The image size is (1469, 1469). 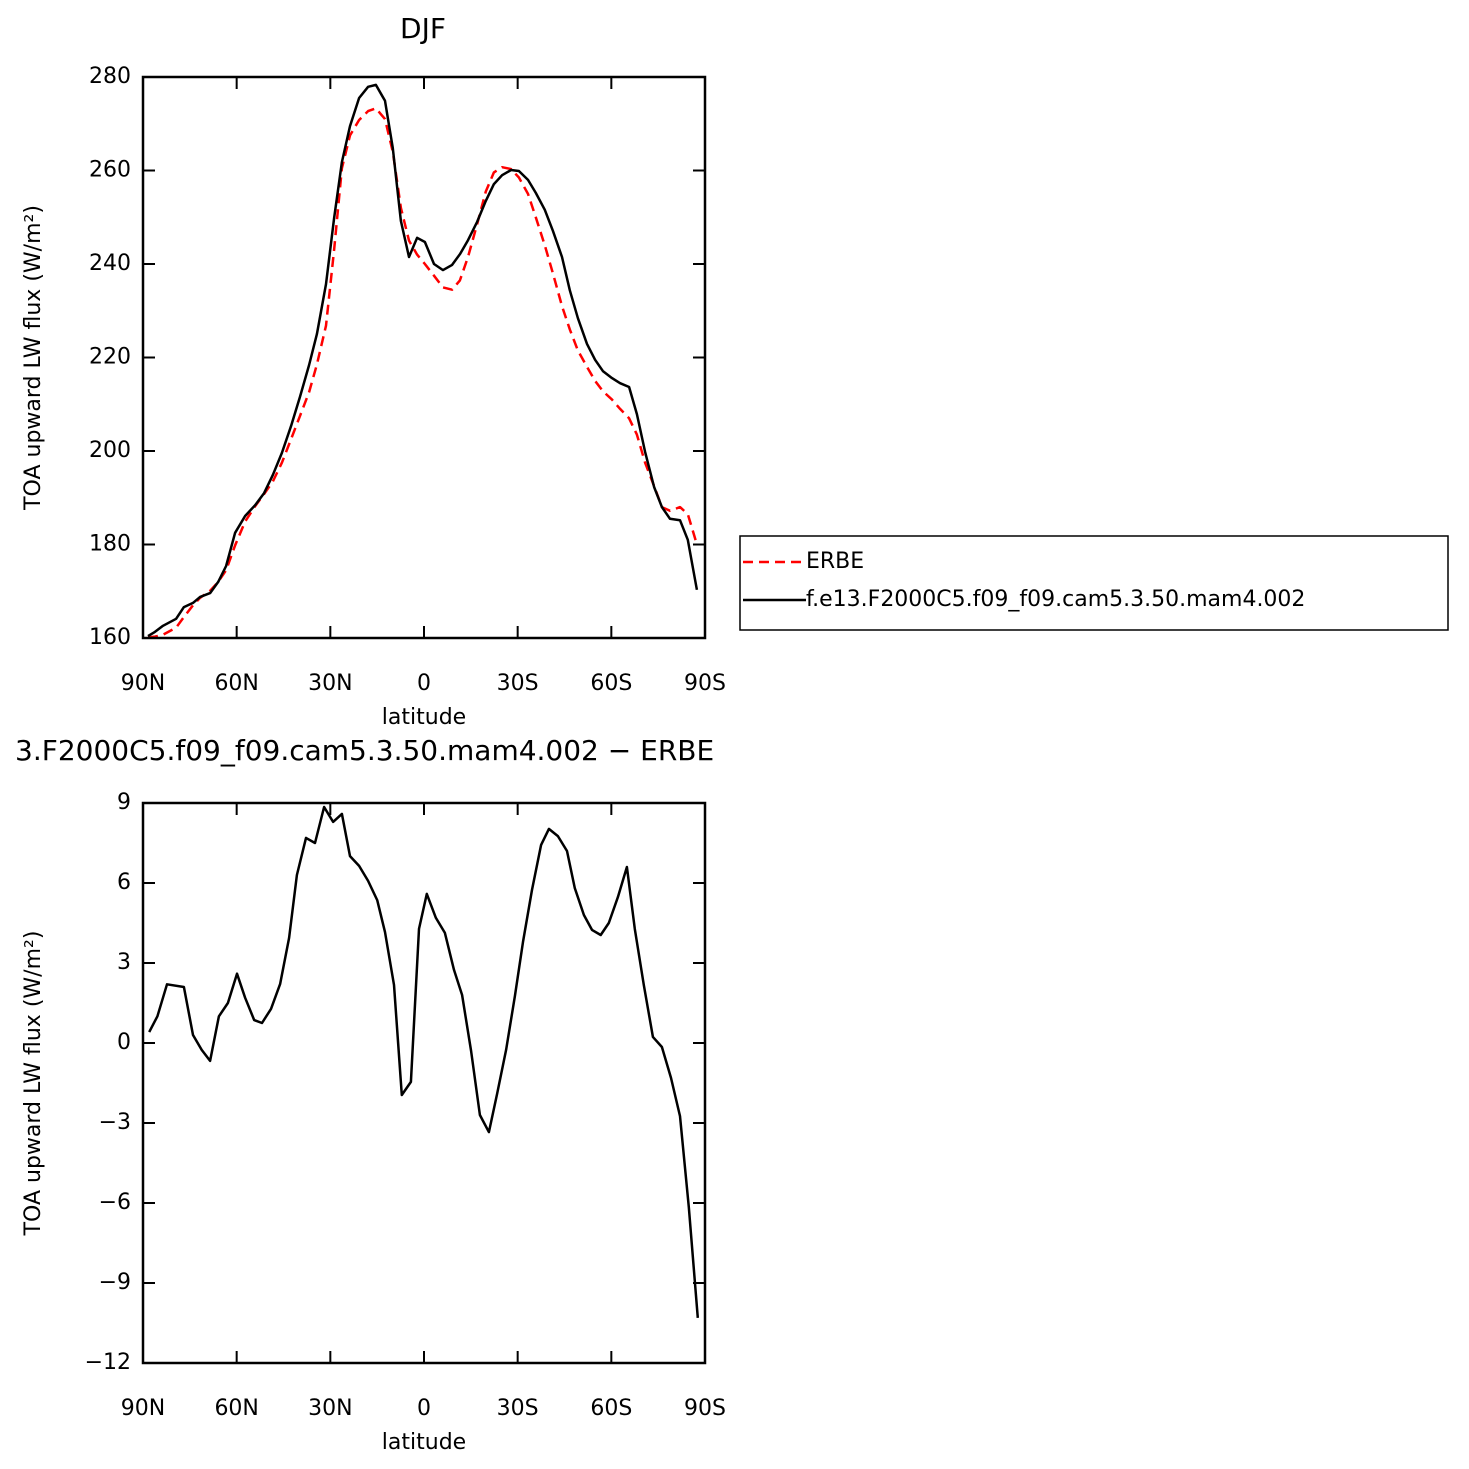 I want to click on y-tick-label: −6, so click(x=115, y=1202).